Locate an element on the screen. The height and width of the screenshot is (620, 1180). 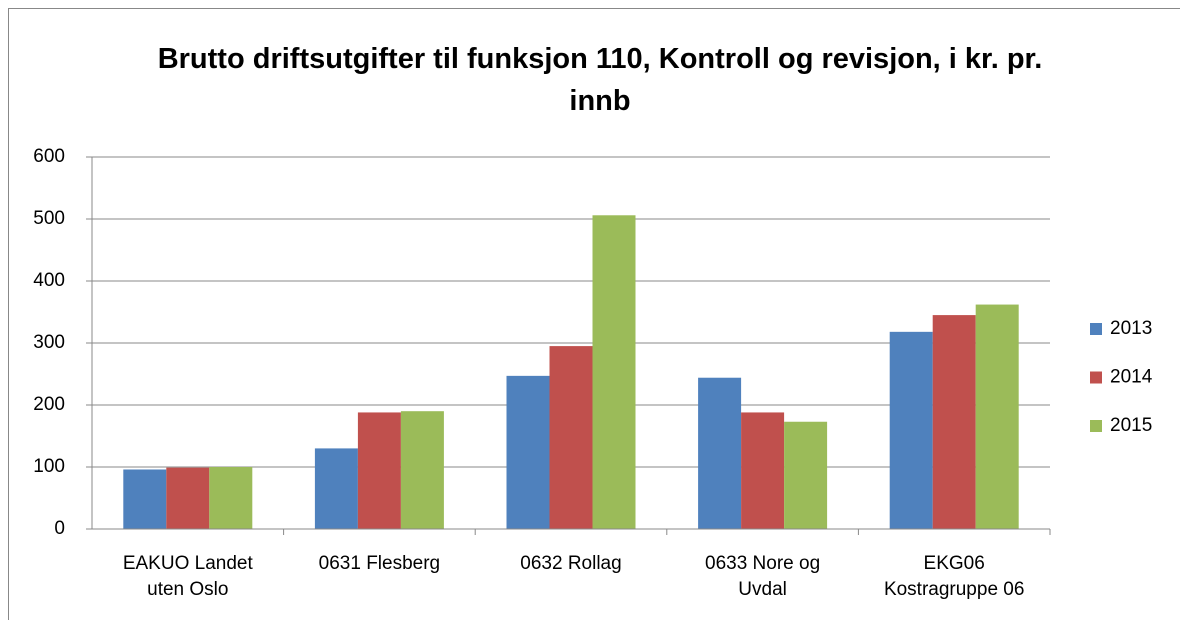
x-tick-label: 0632 Rollag is located at coordinates (571, 563).